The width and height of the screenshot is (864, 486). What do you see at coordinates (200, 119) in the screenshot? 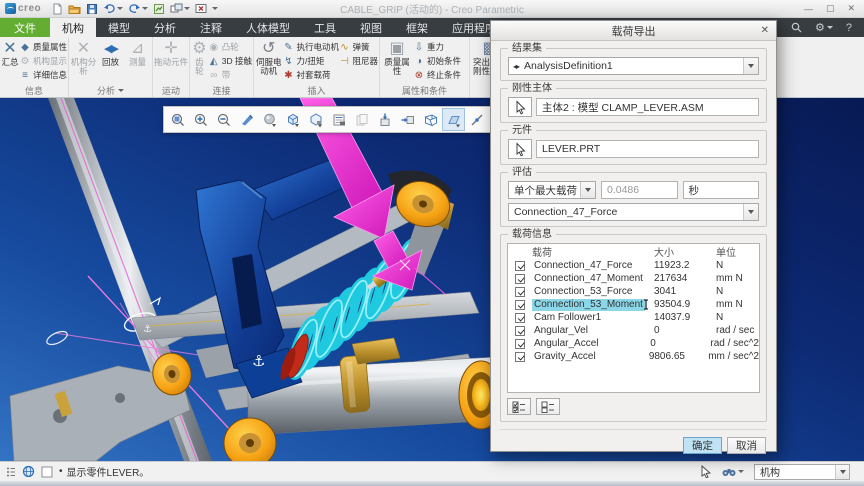
I see `zoom-in-icon` at bounding box center [200, 119].